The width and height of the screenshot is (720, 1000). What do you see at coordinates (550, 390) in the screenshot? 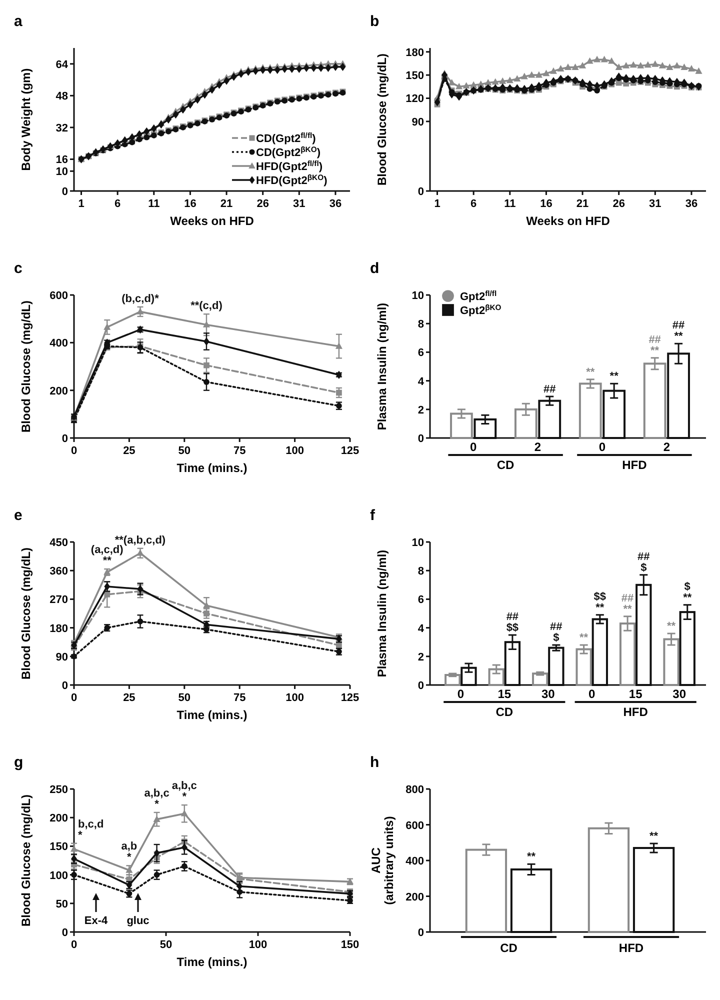
I see `data-label: ##` at bounding box center [550, 390].